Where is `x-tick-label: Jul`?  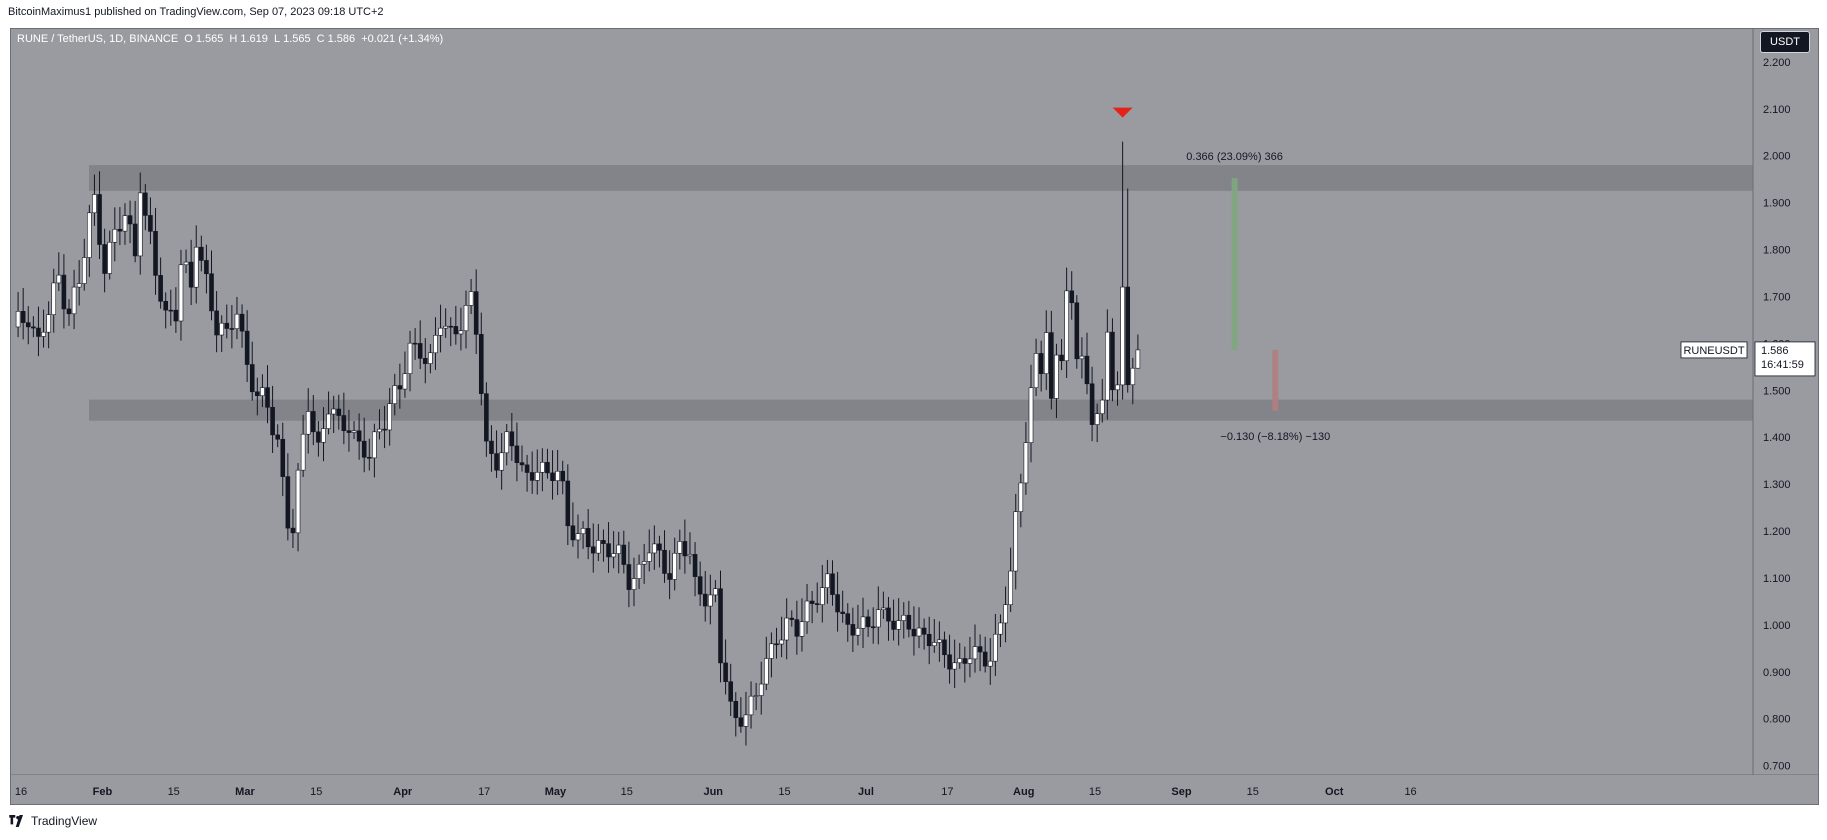
x-tick-label: Jul is located at coordinates (866, 792).